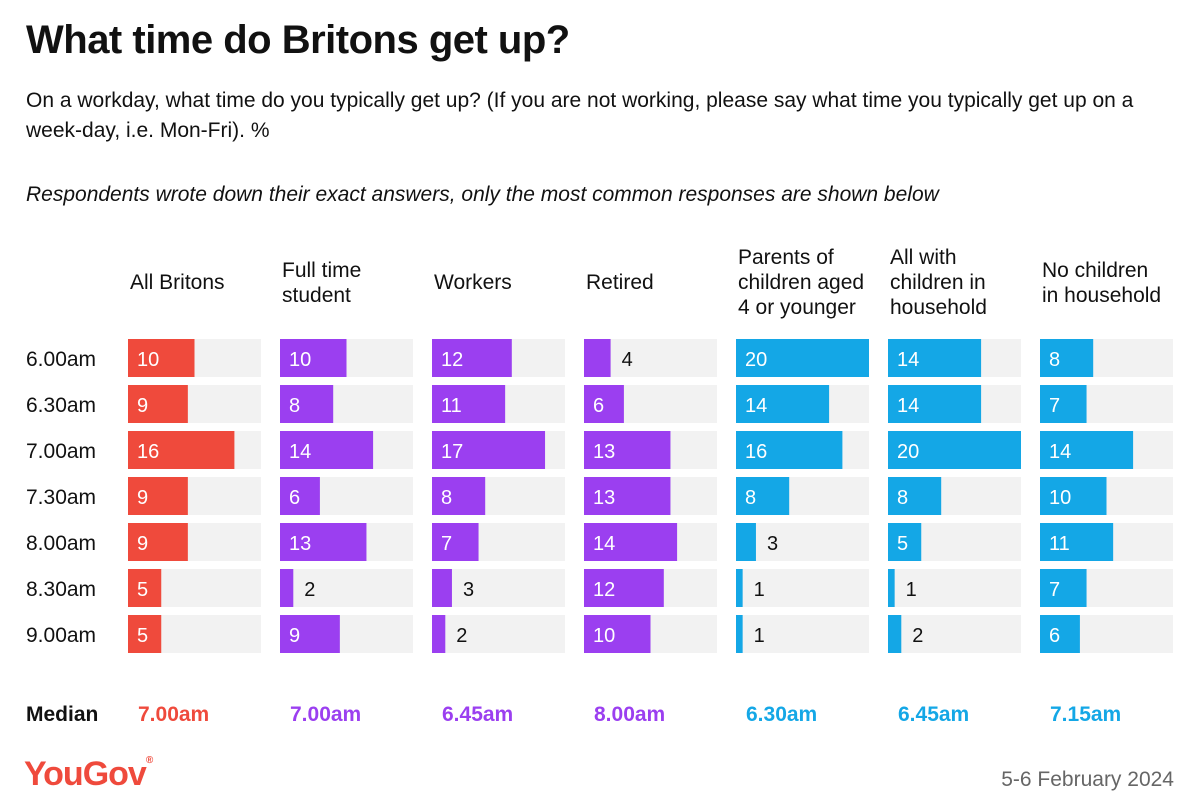 The width and height of the screenshot is (1200, 810). Describe the element at coordinates (61, 543) in the screenshot. I see `row-label: 8.00am` at that location.